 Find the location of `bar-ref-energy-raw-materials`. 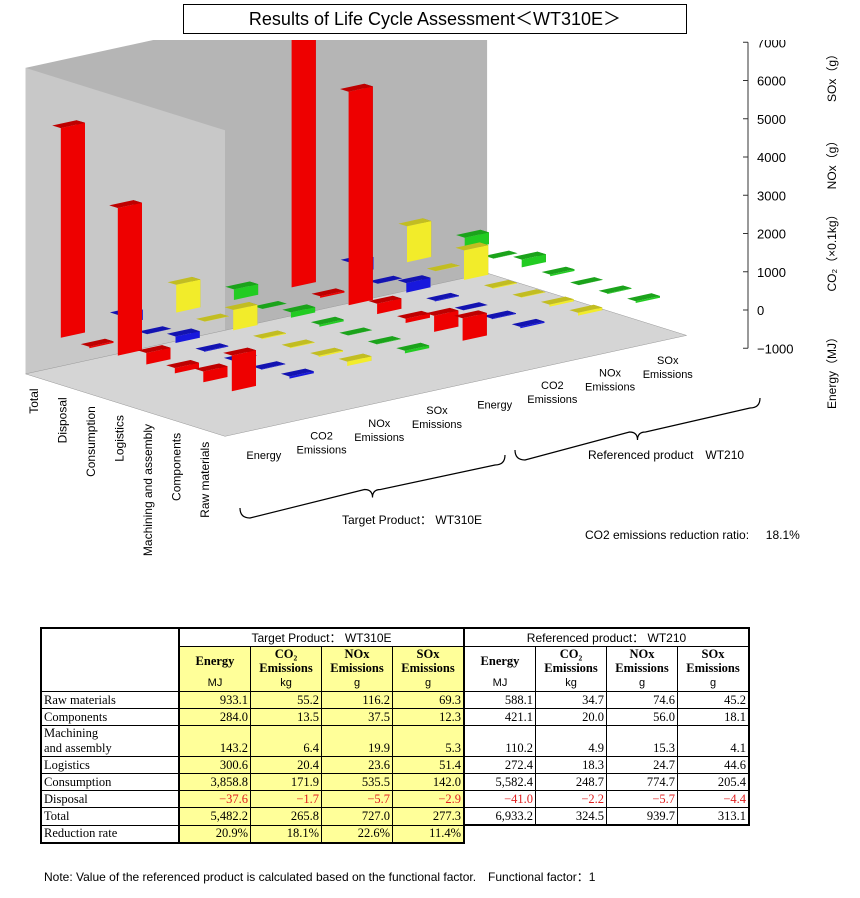

bar-ref-energy-raw-materials is located at coordinates (470, 325).